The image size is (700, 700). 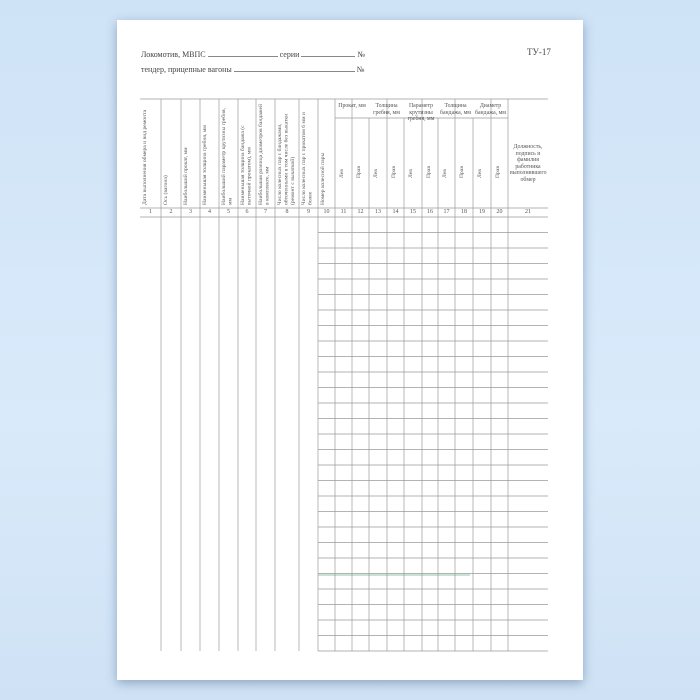 What do you see at coordinates (413, 212) in the screenshot?
I see `column-number: 15` at bounding box center [413, 212].